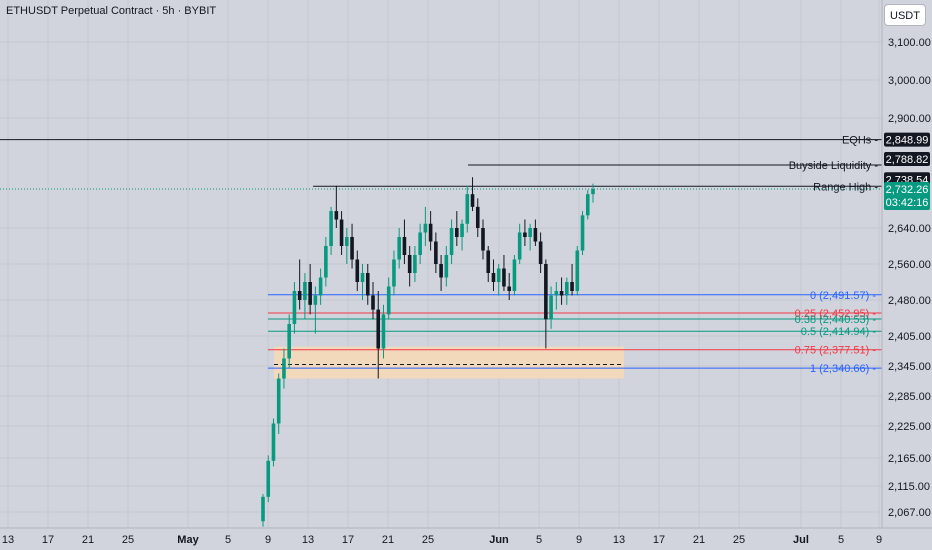 This screenshot has height=550, width=932. Describe the element at coordinates (839, 332) in the screenshot. I see `fib-label: 0.5 (2,414.94) -` at that location.